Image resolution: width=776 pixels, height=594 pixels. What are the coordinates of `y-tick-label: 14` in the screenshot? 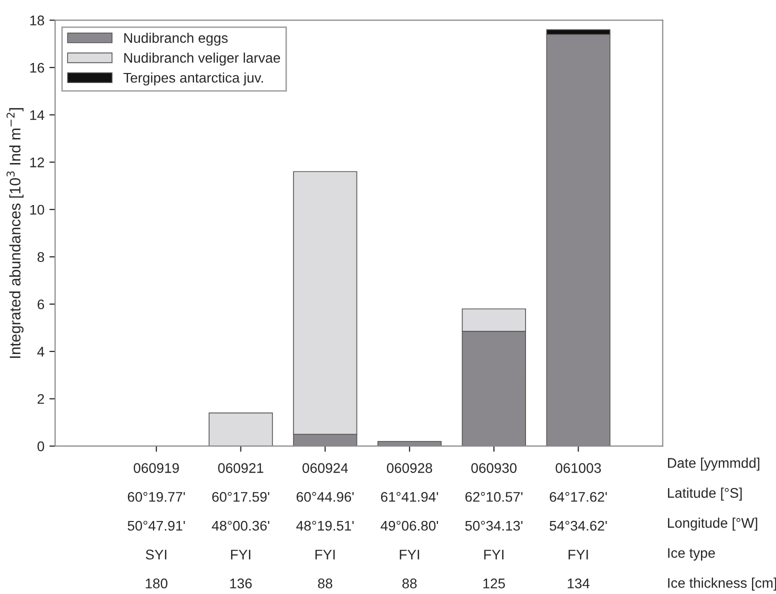 It's located at (37, 115).